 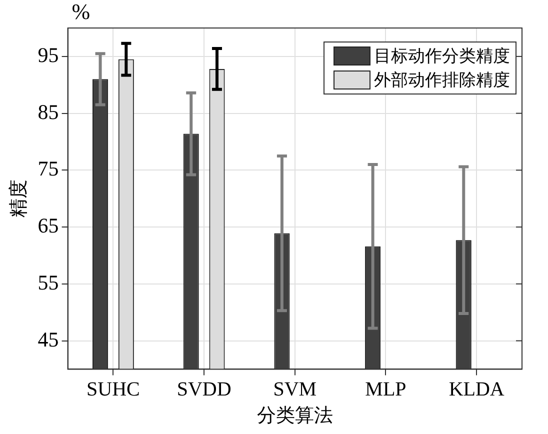 I want to click on y-tick-label: 95, so click(x=48, y=54).